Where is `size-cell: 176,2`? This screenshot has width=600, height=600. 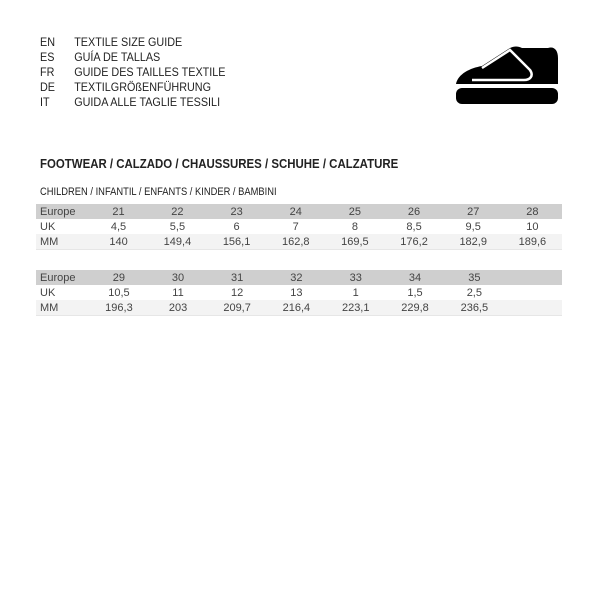
size-cell: 176,2 is located at coordinates (414, 242).